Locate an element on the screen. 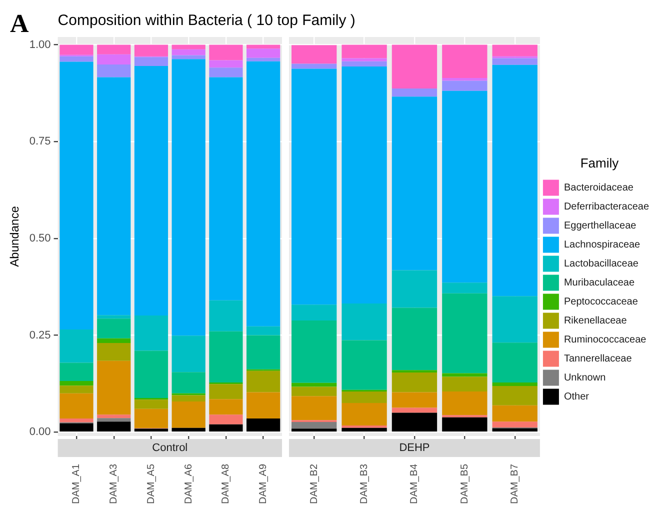 The height and width of the screenshot is (532, 663). legend-label: Bacteroidaceae is located at coordinates (599, 188).